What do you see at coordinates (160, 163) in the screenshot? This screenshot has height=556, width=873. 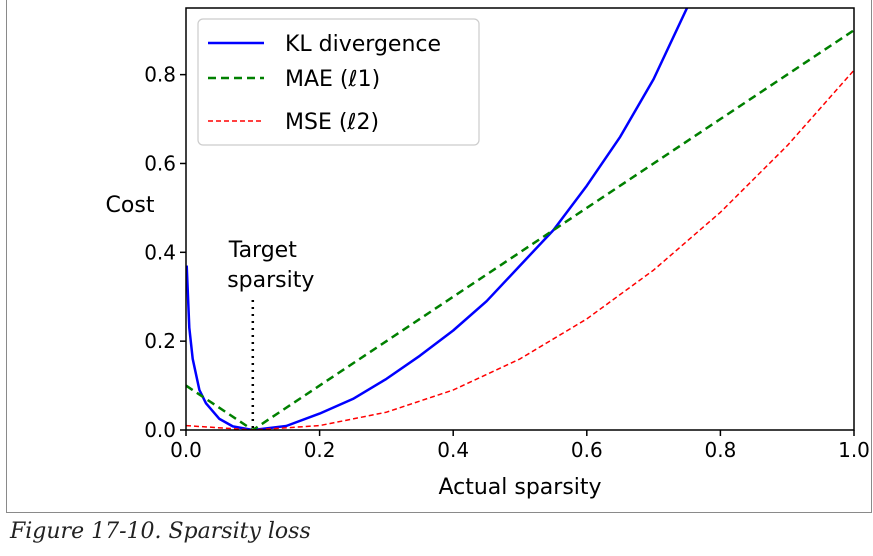 I see `y-tick-label-3: 0.6` at bounding box center [160, 163].